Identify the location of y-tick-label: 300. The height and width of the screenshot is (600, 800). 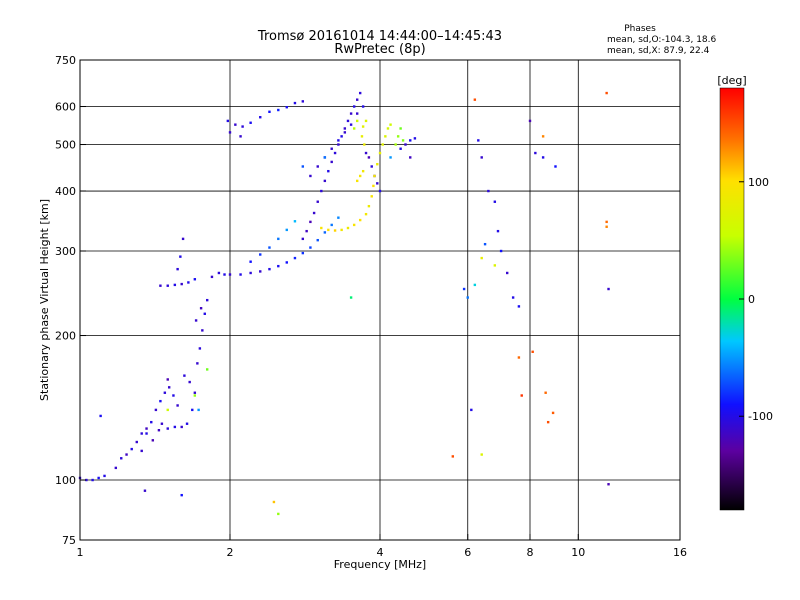
(65, 251).